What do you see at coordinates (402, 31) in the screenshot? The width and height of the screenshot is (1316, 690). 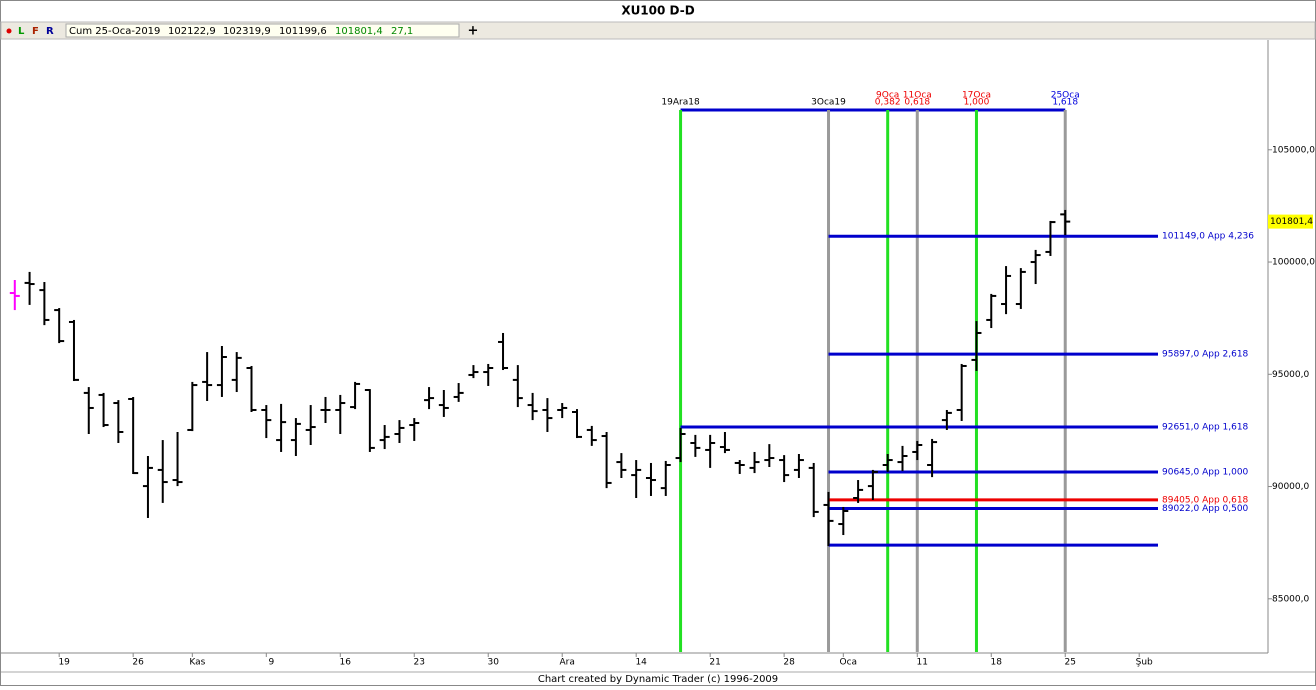 I see `quote-change: 27,1` at bounding box center [402, 31].